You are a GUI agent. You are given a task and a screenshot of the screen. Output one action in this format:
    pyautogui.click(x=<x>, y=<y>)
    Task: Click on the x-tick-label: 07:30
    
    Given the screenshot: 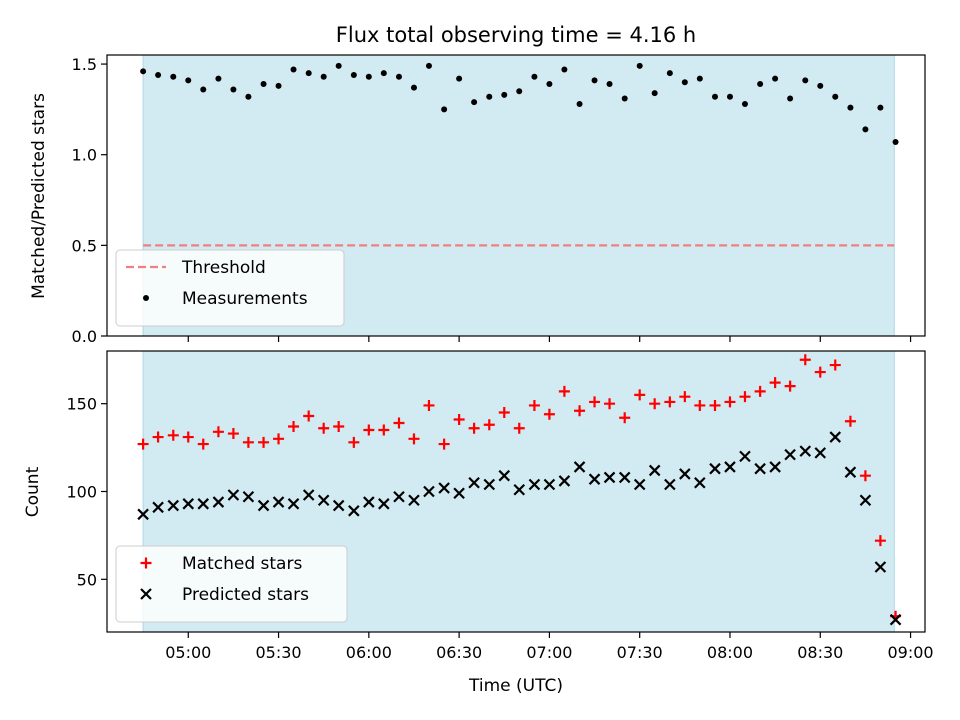 What is the action you would take?
    pyautogui.click(x=640, y=652)
    